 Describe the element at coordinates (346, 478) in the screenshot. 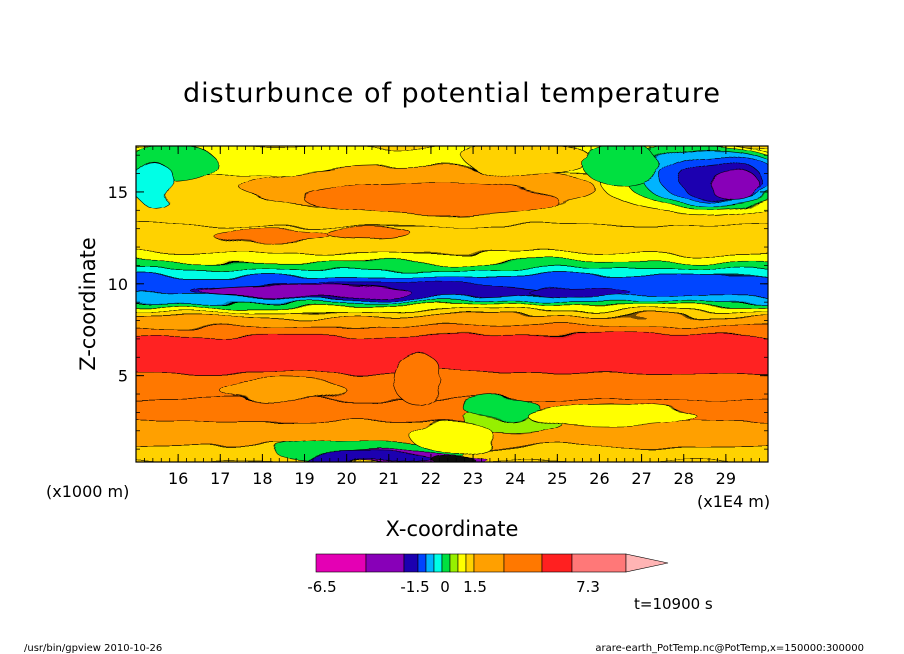

I see `x-tick-label: 20` at that location.